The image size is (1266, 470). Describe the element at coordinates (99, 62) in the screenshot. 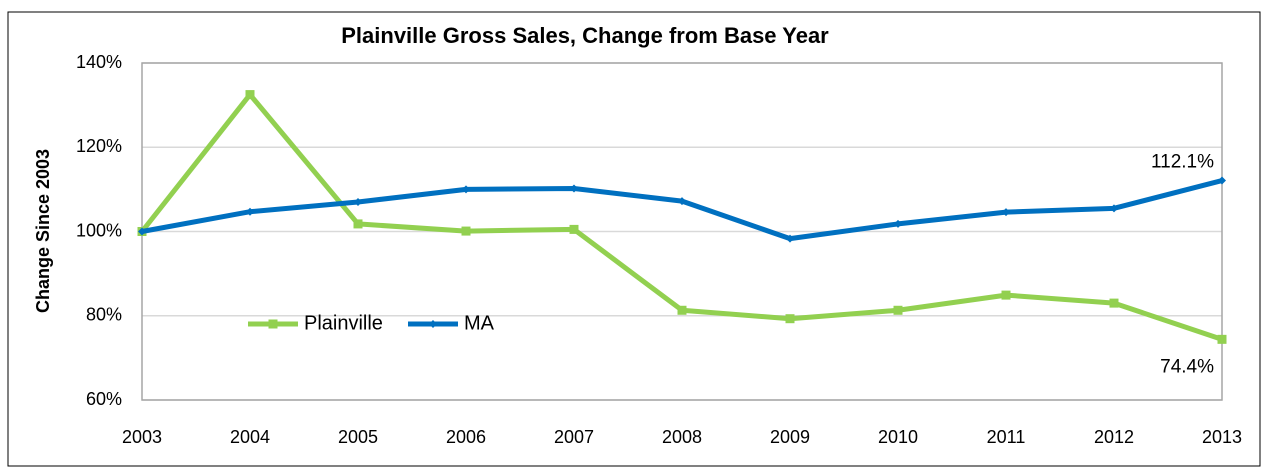

I see `y-tick-label: 140%` at that location.